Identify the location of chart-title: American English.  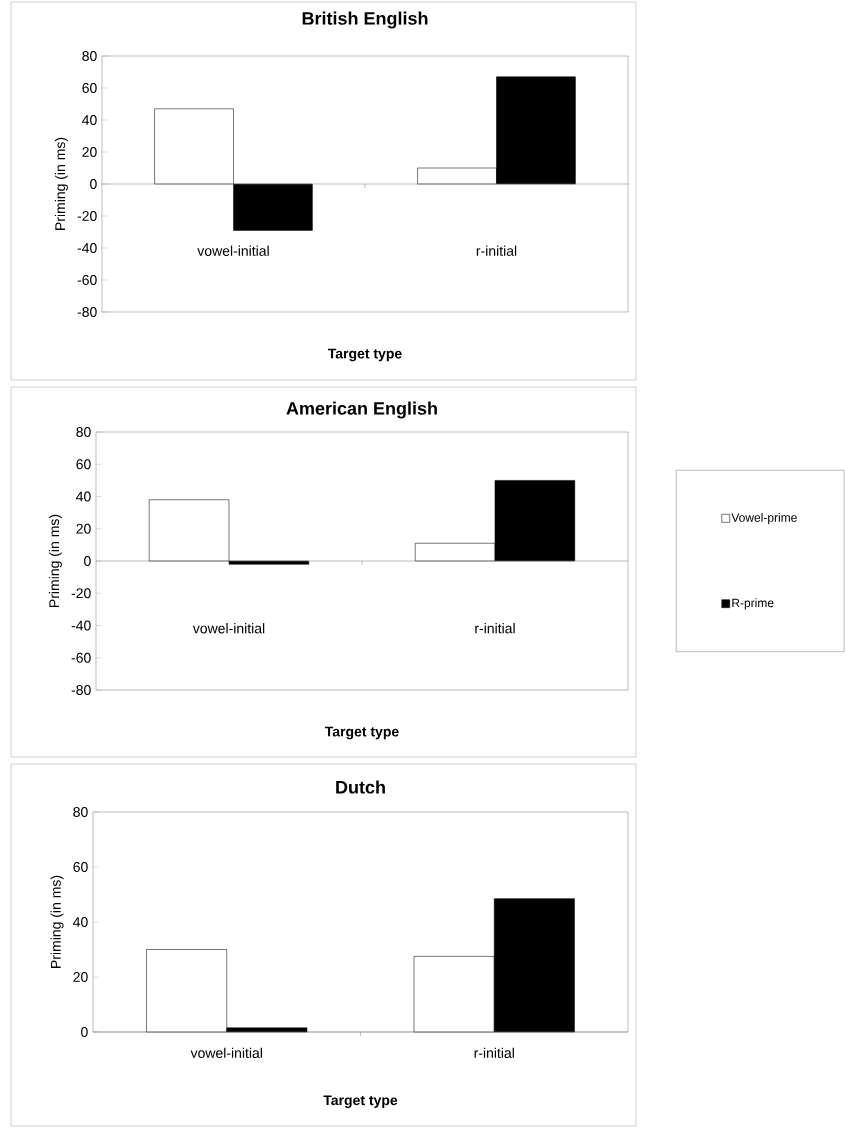
(361, 410).